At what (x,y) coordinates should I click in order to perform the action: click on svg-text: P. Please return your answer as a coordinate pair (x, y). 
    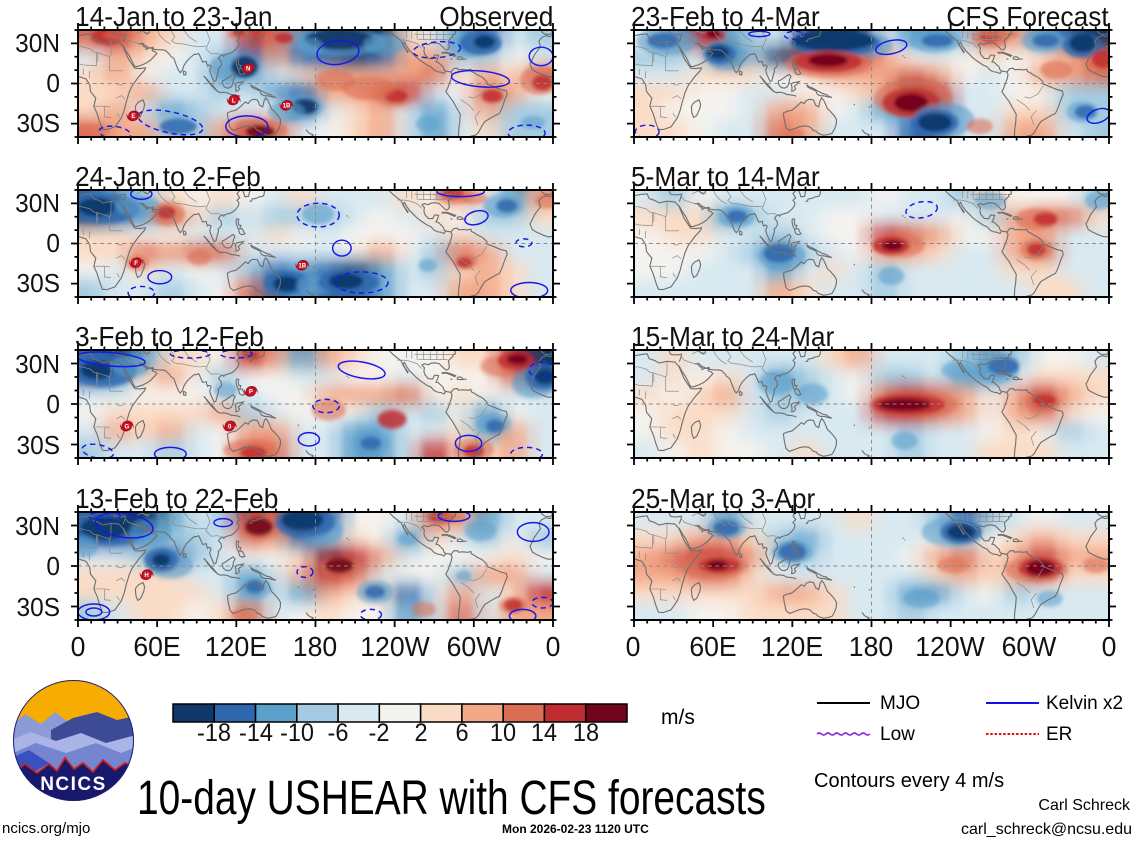
    Looking at the image, I should click on (251, 392).